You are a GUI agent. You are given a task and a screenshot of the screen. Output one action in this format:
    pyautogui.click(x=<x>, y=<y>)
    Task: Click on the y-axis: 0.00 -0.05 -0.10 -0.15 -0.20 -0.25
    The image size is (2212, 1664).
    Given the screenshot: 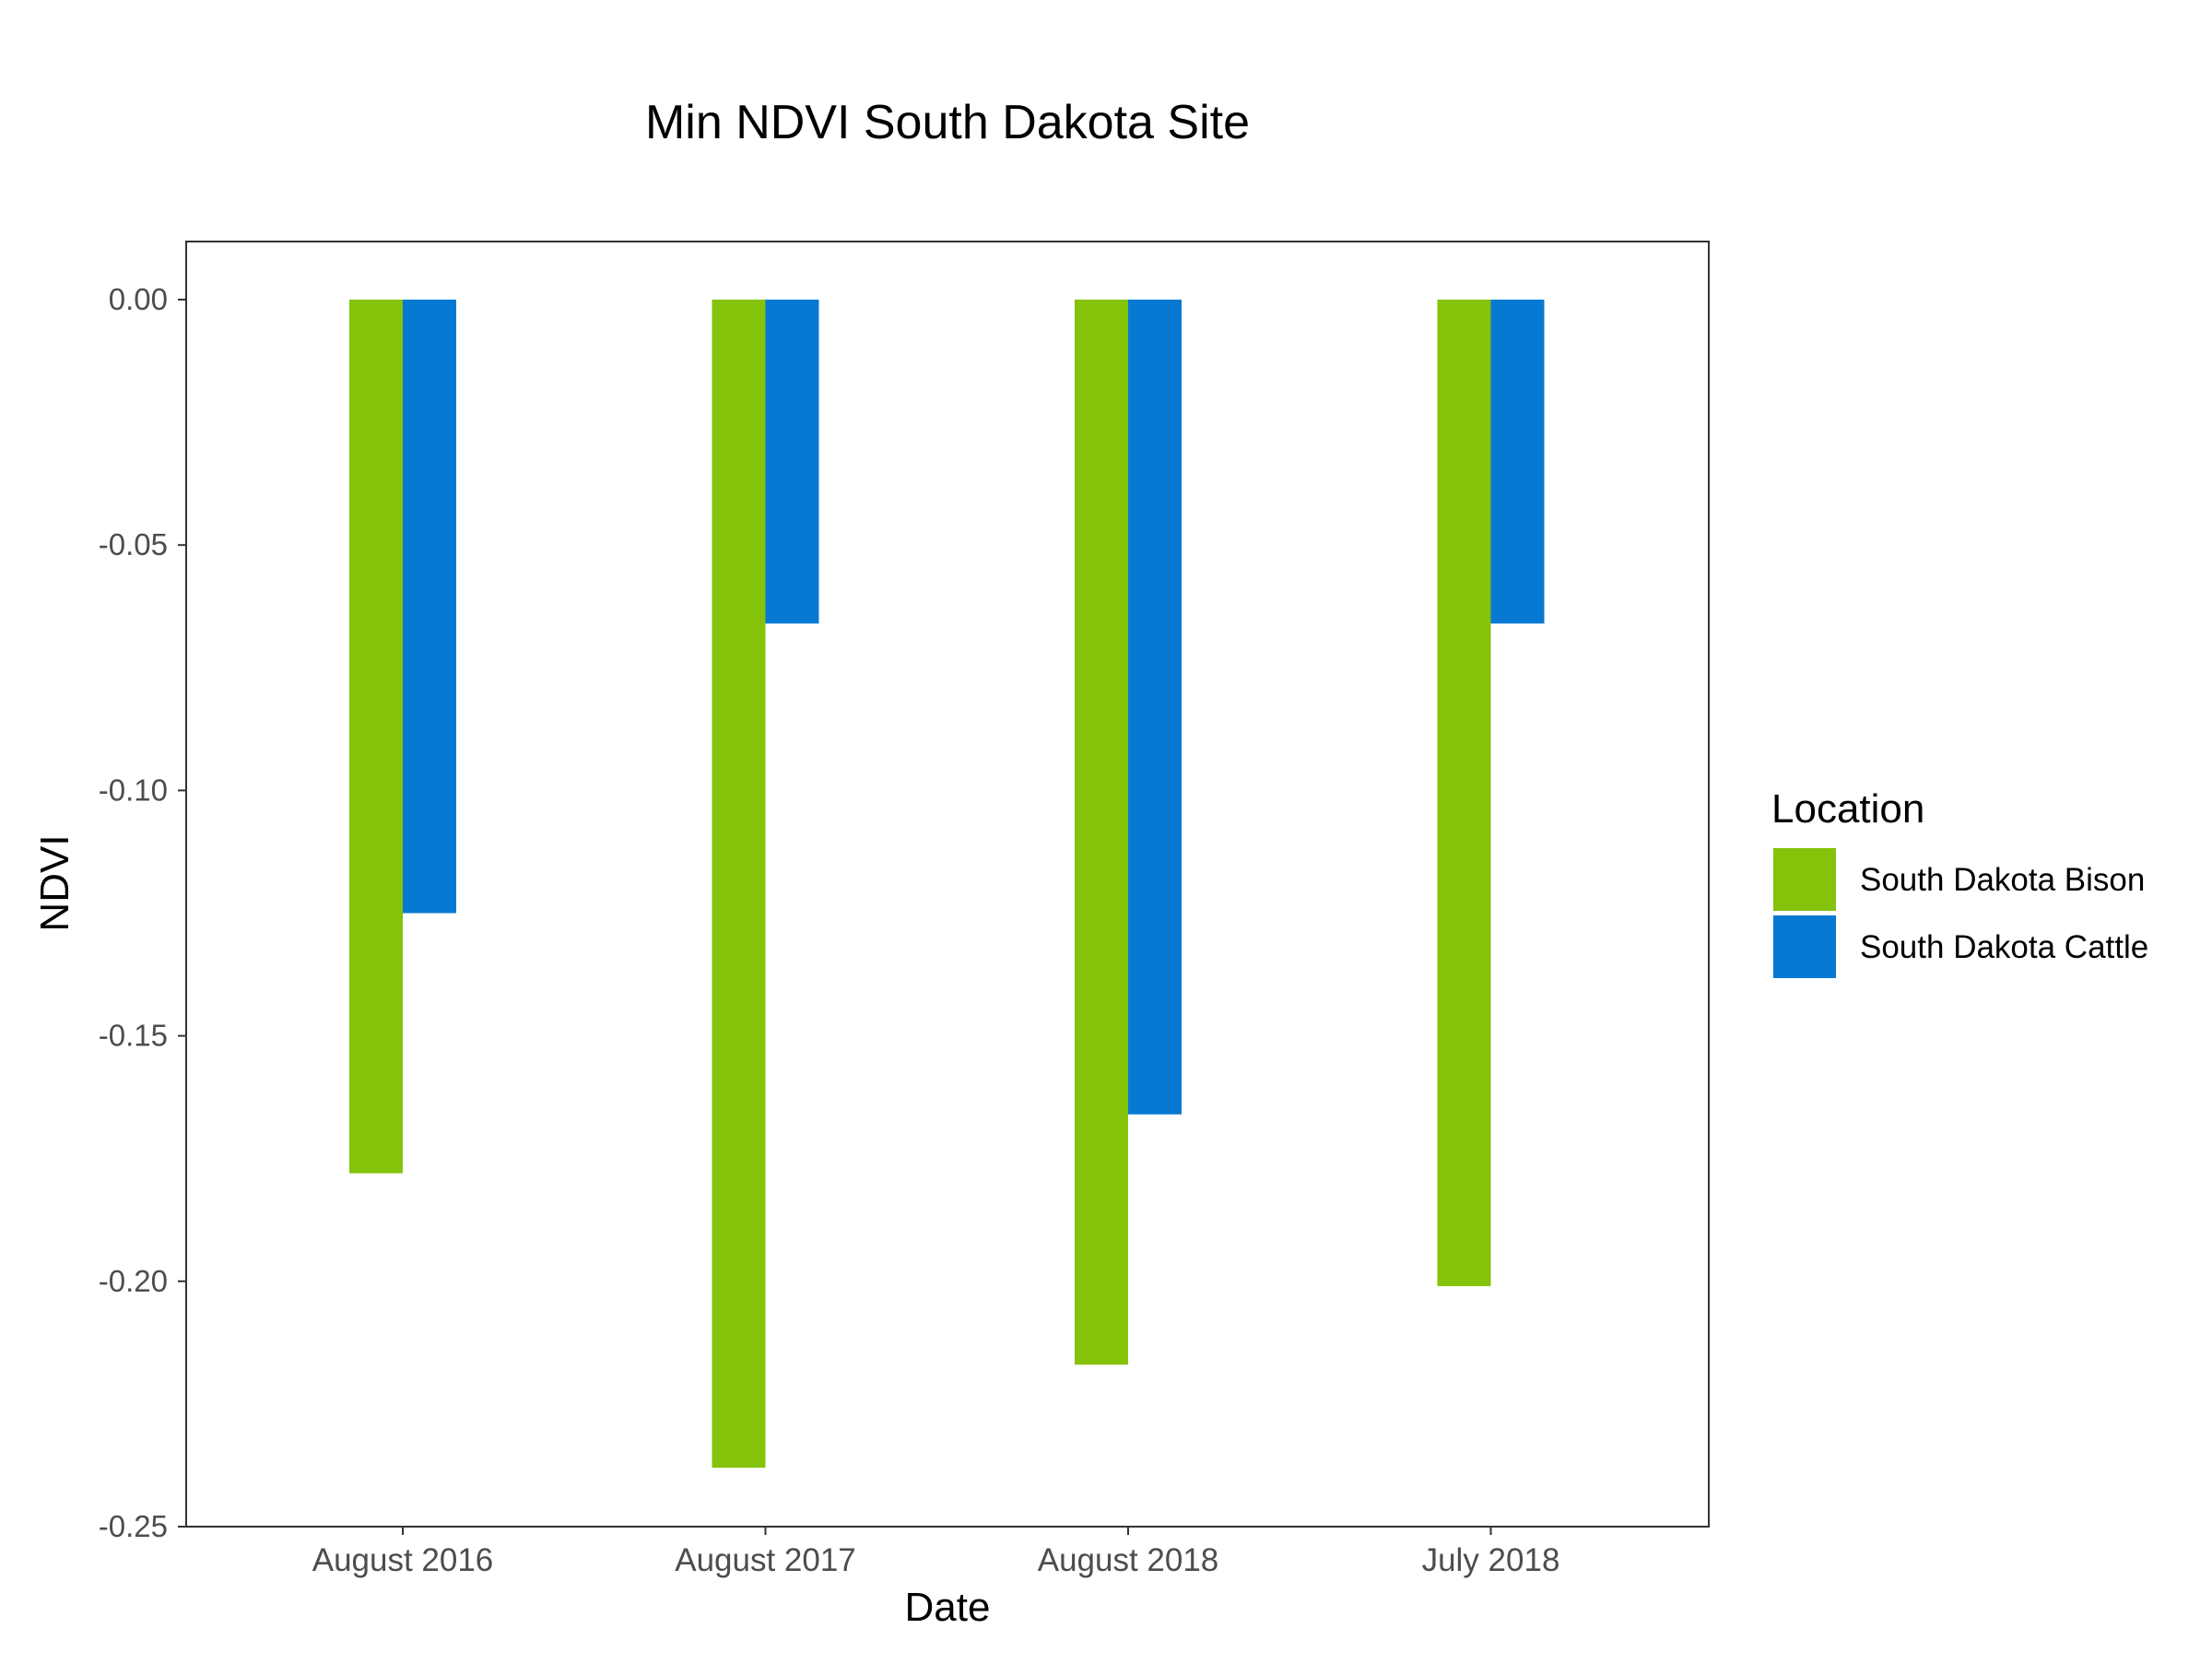 What is the action you would take?
    pyautogui.click(x=142, y=912)
    